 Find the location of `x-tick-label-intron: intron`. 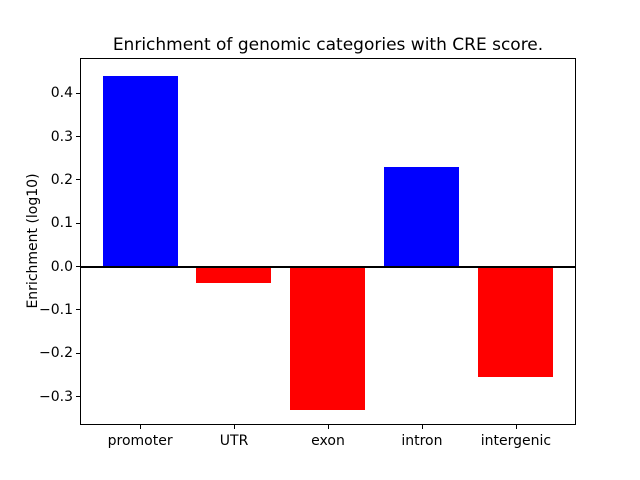

x-tick-label-intron: intron is located at coordinates (422, 441).